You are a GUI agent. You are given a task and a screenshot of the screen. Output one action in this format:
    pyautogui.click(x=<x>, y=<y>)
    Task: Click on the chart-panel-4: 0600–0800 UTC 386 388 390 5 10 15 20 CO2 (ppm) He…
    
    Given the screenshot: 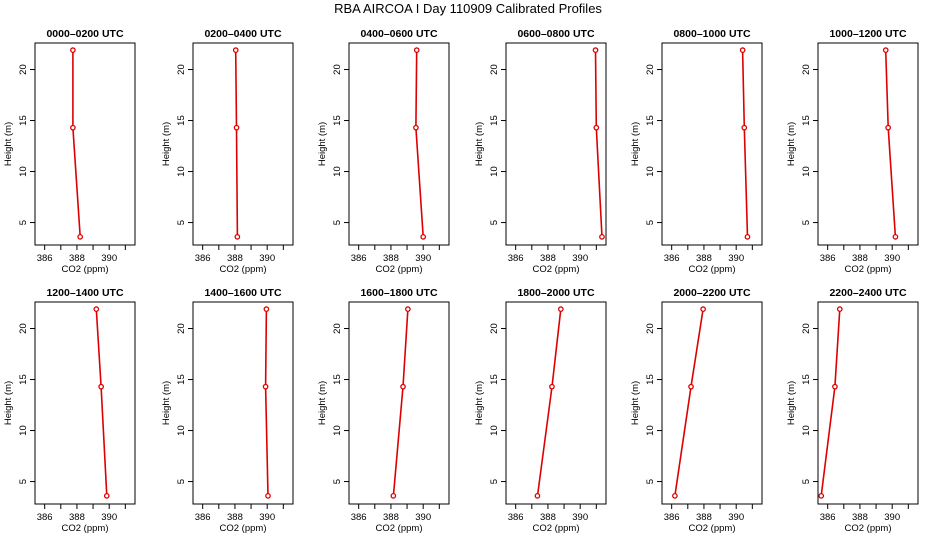 What is the action you would take?
    pyautogui.click(x=540, y=151)
    